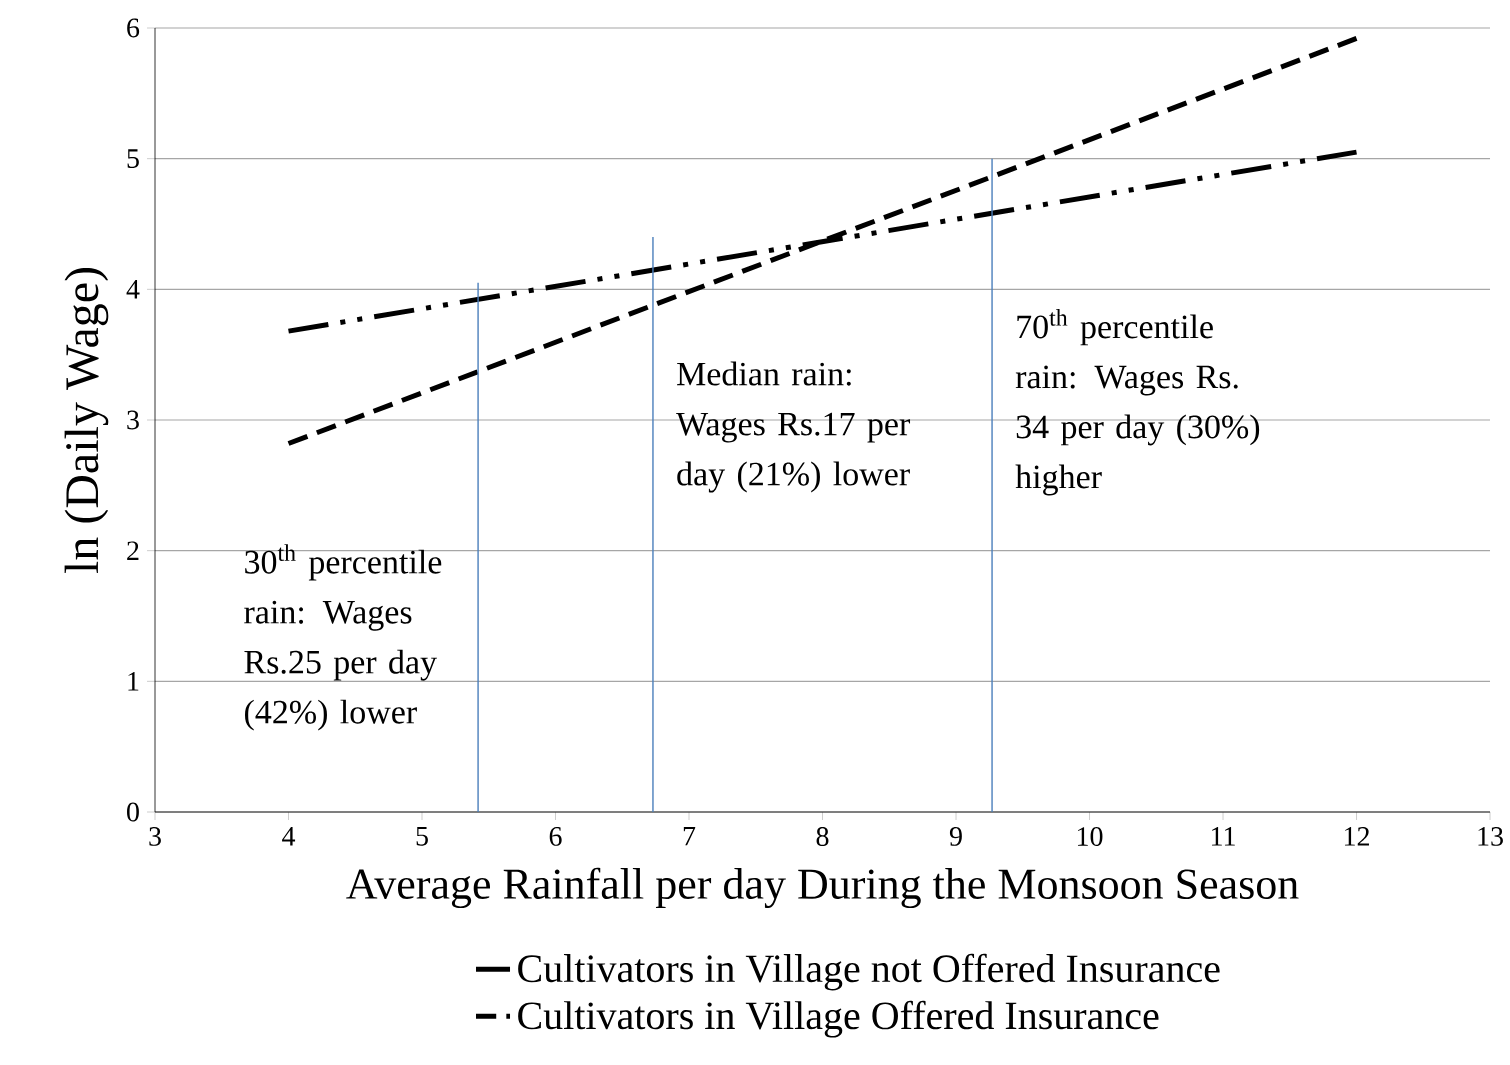 This screenshot has height=1065, width=1510. What do you see at coordinates (133, 550) in the screenshot?
I see `y-tick-label: 2` at bounding box center [133, 550].